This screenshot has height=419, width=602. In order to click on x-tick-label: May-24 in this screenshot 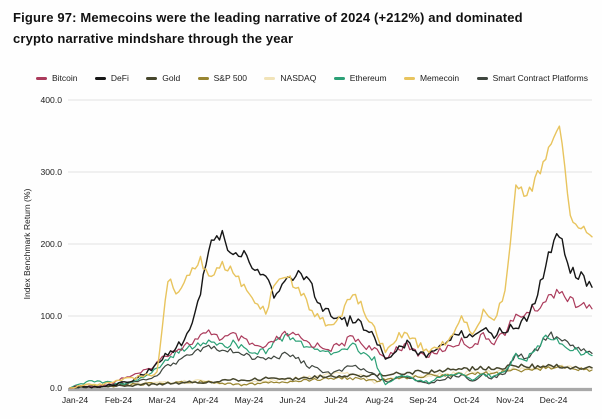, I will do `click(249, 400)`.